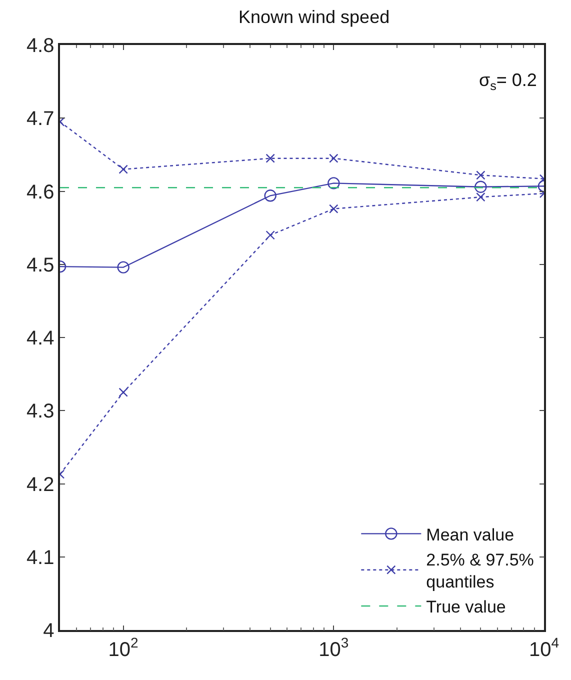 The height and width of the screenshot is (680, 571). Describe the element at coordinates (40, 192) in the screenshot. I see `y-tick-label: 4.6` at that location.